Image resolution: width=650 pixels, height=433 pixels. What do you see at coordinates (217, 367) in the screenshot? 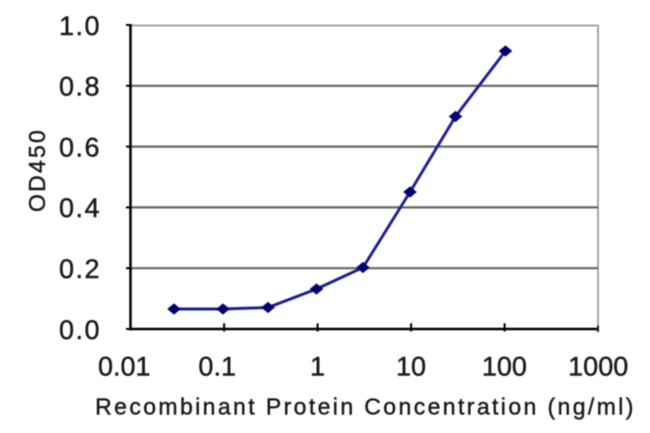
I see `svg-text: 0.1` at bounding box center [217, 367].